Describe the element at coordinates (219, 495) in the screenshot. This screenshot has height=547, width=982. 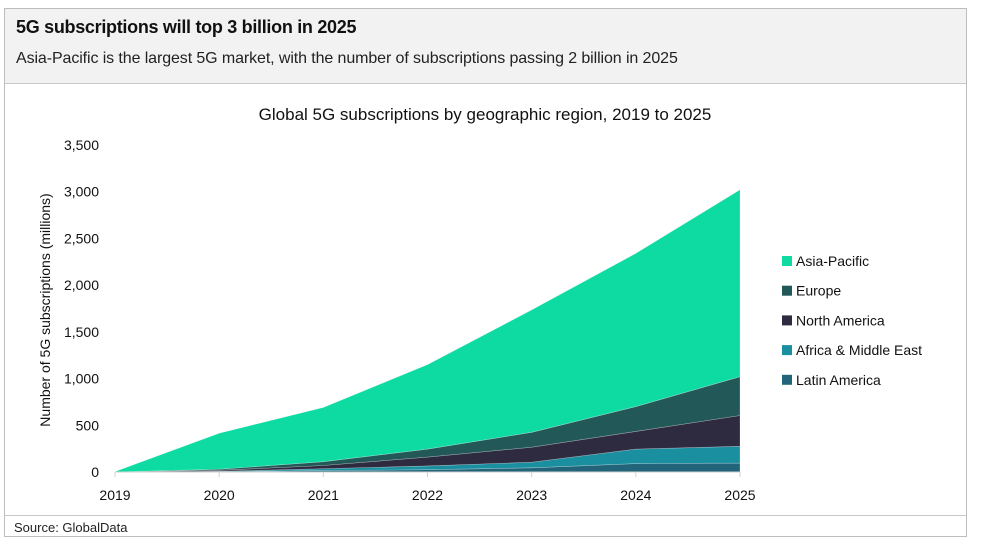
I see `x-tick-label: 2020` at that location.